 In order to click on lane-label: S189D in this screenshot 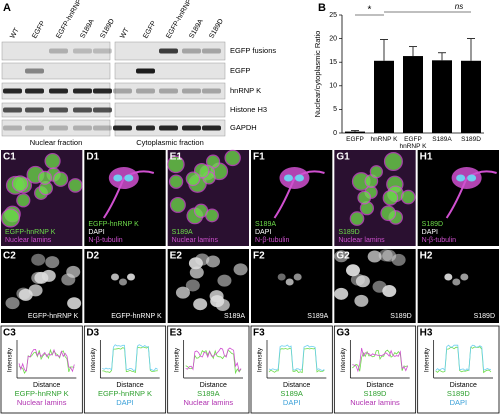, I will do `click(107, 29)`.